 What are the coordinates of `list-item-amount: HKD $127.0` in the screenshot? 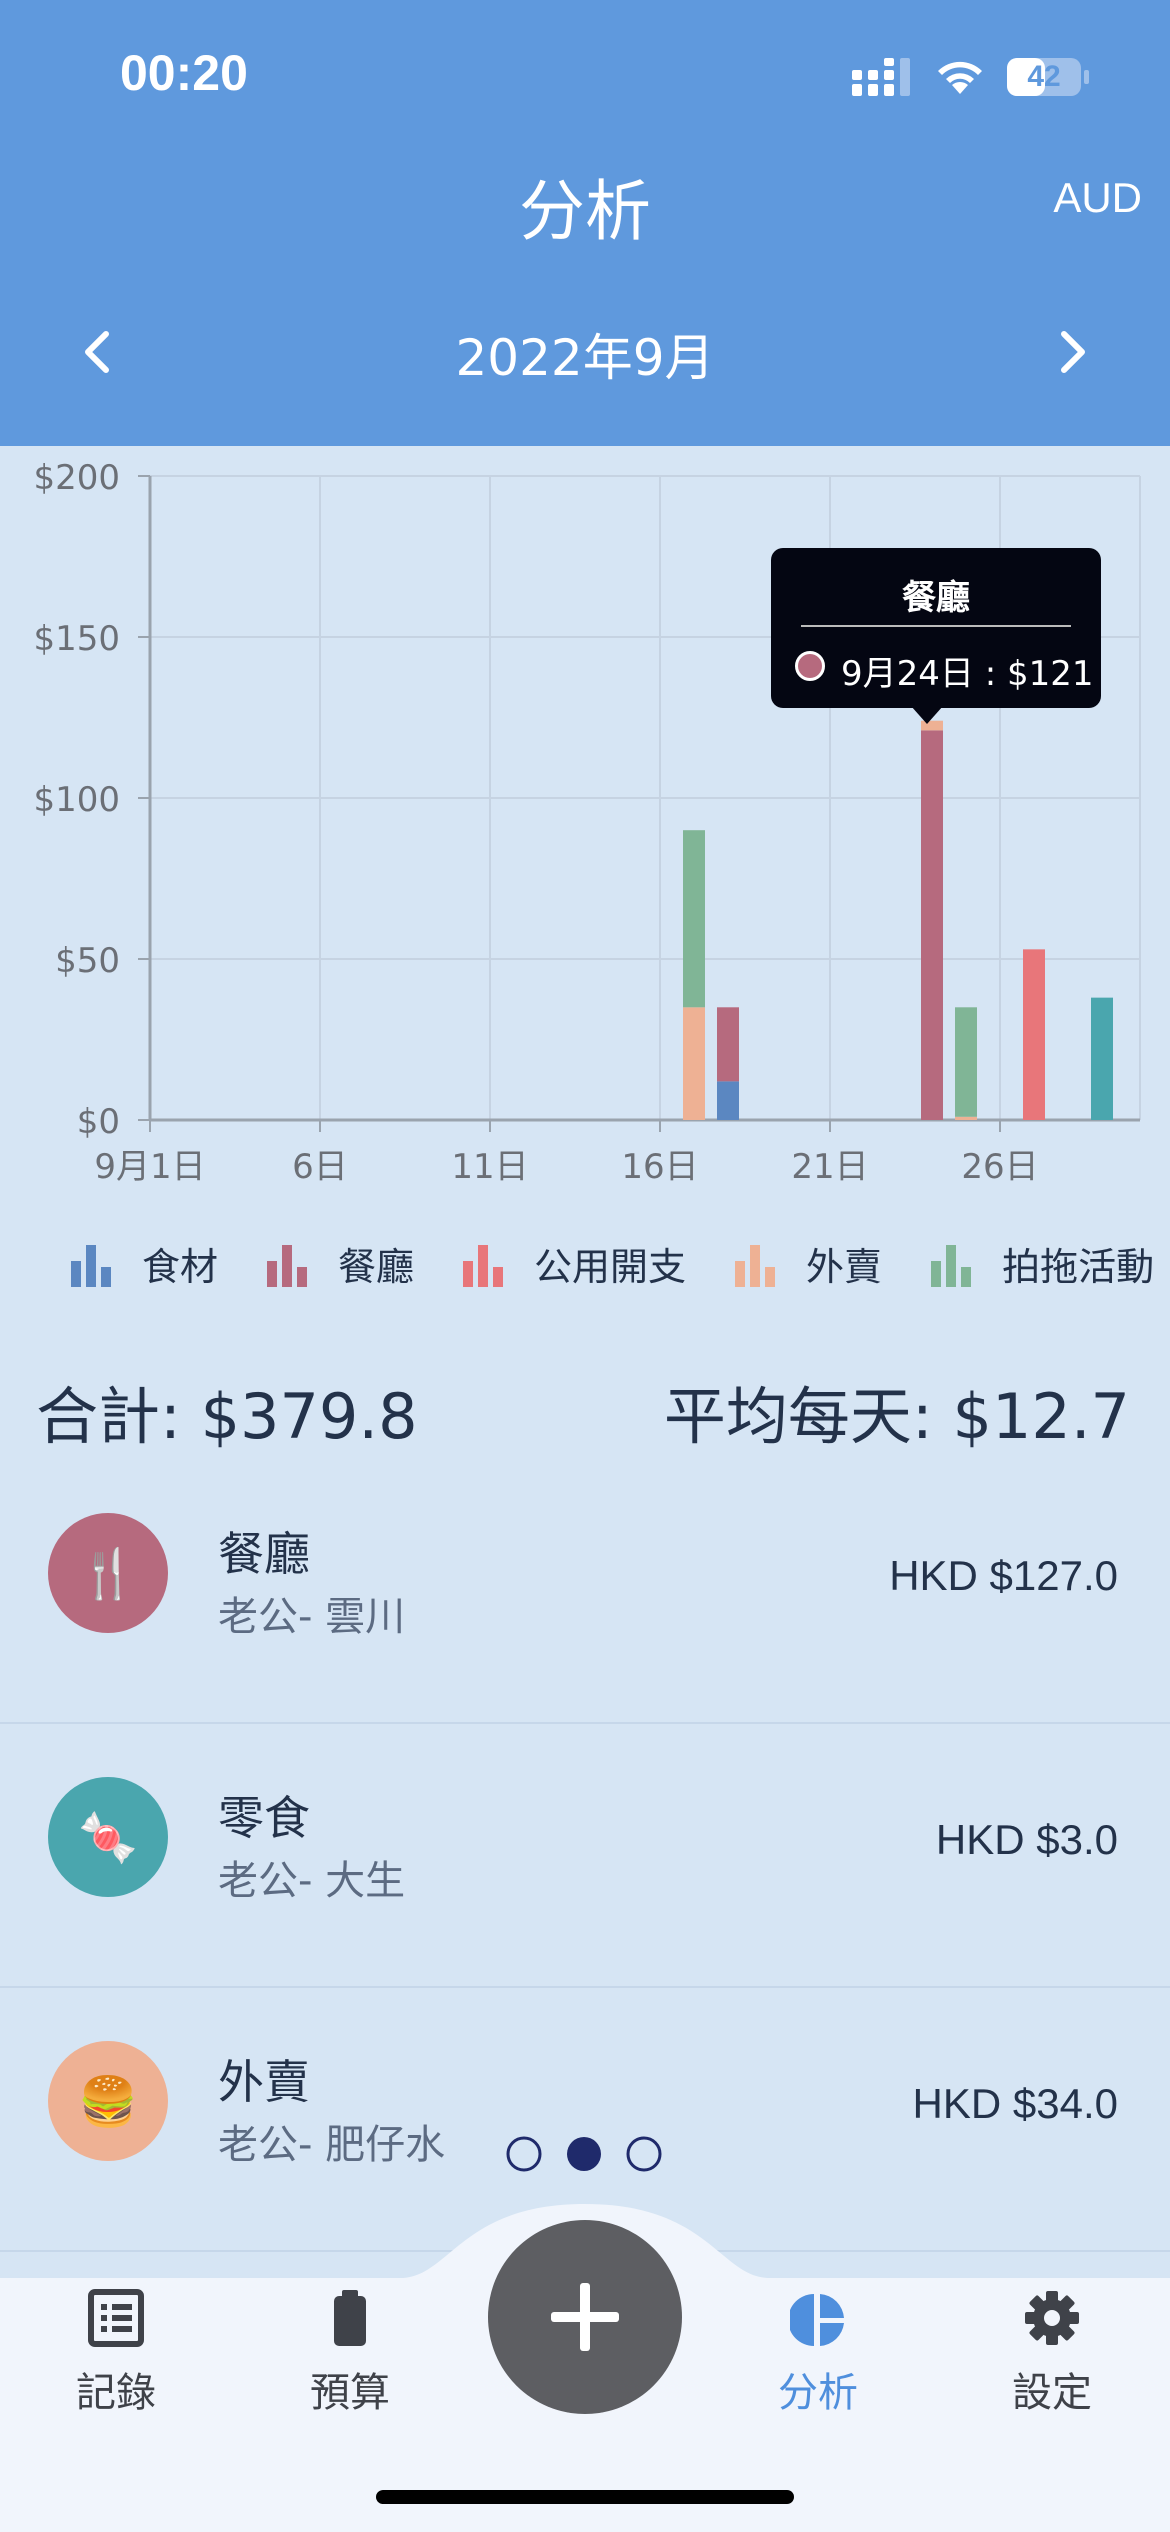 It's located at (1003, 1575).